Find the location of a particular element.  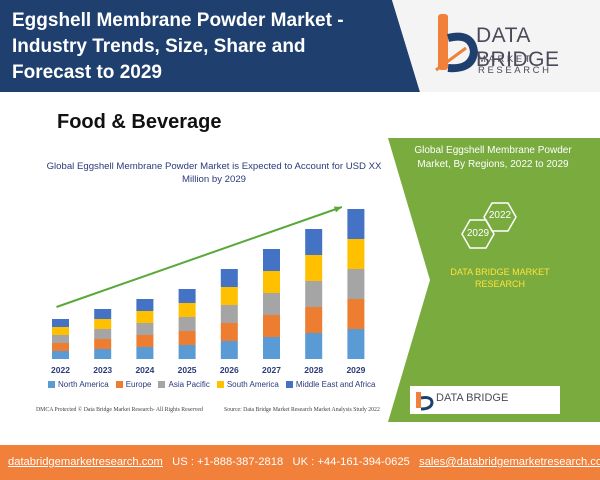

x-tick-label: 2026 is located at coordinates (229, 370).